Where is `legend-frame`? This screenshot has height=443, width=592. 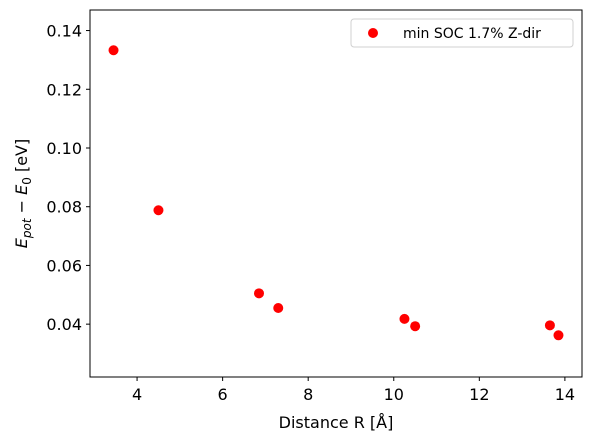
legend-frame is located at coordinates (462, 33).